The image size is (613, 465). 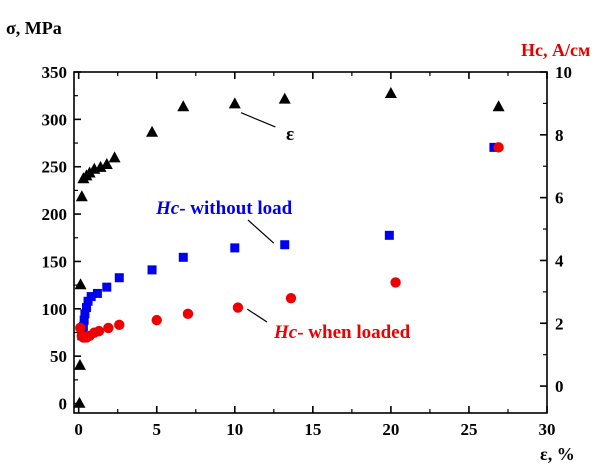 What do you see at coordinates (555, 50) in the screenshot?
I see `right-axis-label: Hc, А/см` at bounding box center [555, 50].